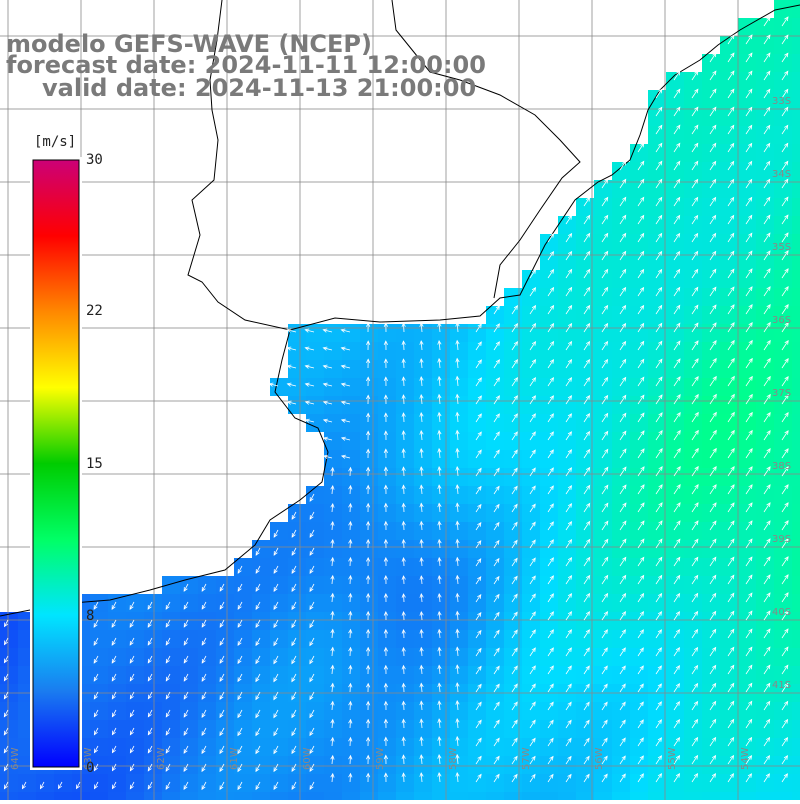  What do you see at coordinates (90, 768) in the screenshot?
I see `colorbar-tick-0: 0` at bounding box center [90, 768].